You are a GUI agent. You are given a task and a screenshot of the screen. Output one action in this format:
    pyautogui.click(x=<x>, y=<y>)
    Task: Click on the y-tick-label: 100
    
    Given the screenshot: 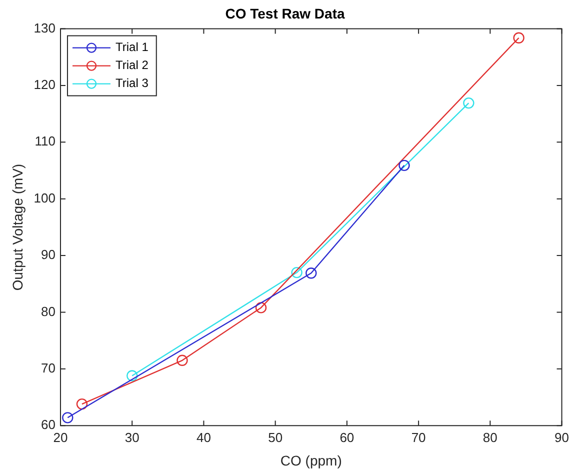 What is the action you would take?
    pyautogui.click(x=45, y=198)
    